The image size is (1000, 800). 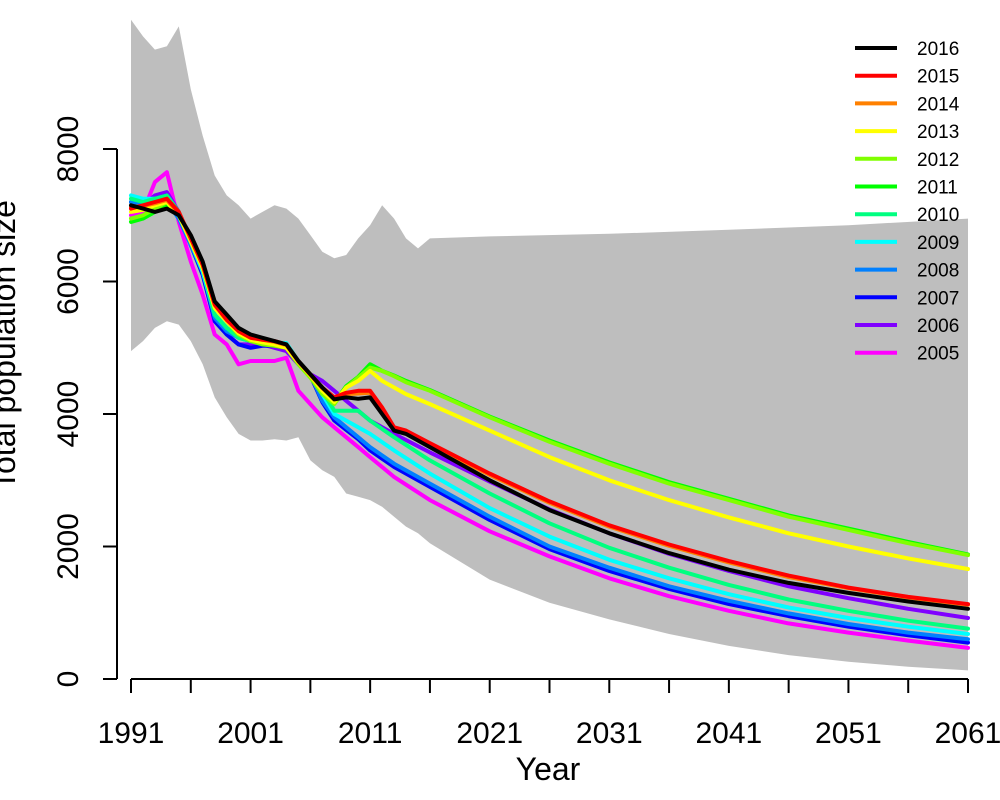 I want to click on x-tick-label-2021: 2021, so click(x=489, y=733).